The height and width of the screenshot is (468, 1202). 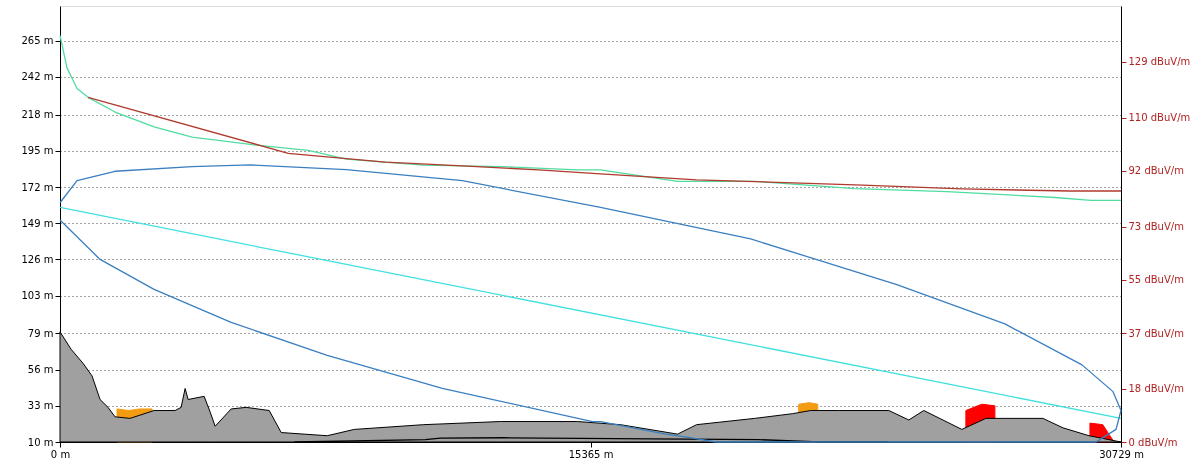 I want to click on y-tick-label: 126 m, so click(x=37, y=259).